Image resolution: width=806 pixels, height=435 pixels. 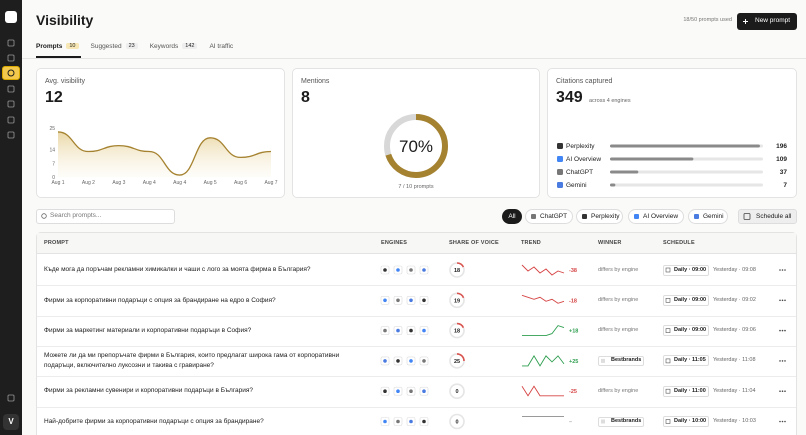 I want to click on last-run: Yesterday · 09:02, so click(x=734, y=299).